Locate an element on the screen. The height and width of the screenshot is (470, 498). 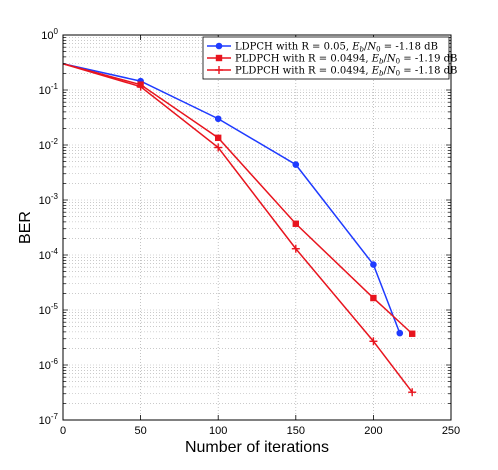
x-tick-label: 100 is located at coordinates (218, 431).